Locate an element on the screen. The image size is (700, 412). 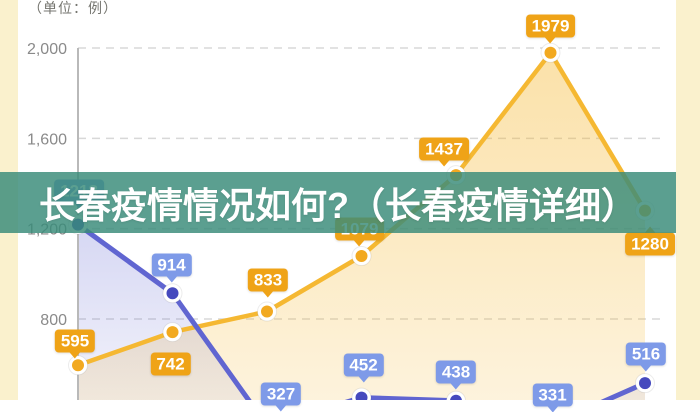
value-label-text: 1979 is located at coordinates (550, 26).